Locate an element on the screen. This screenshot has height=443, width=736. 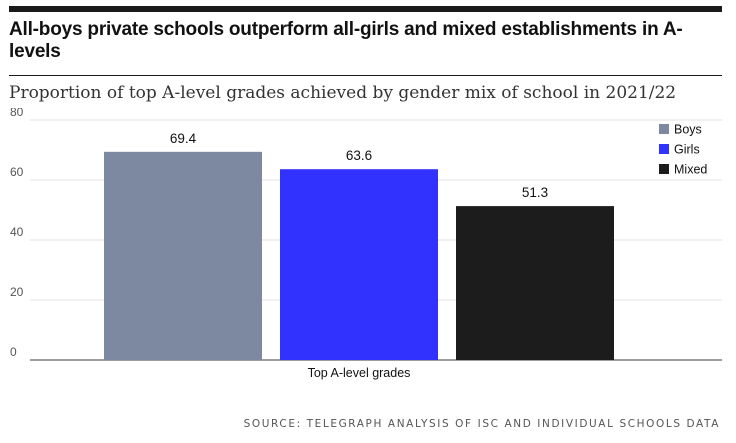
legend-label-mixed: Mixed is located at coordinates (690, 170).